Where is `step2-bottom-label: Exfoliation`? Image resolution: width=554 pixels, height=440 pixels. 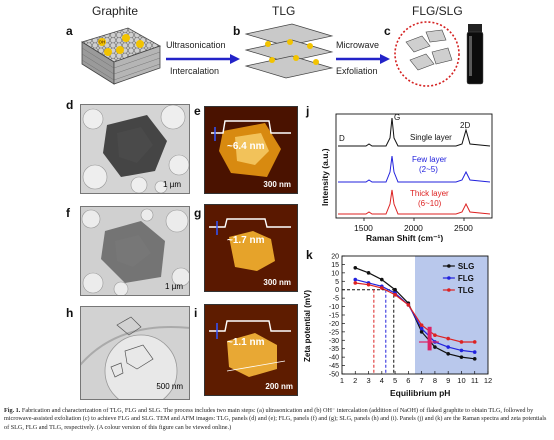 step2-bottom-label: Exfoliation is located at coordinates (357, 71).